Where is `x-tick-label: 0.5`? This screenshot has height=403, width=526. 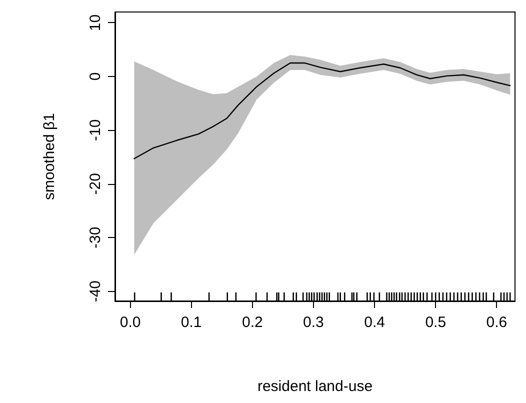 x-tick-label: 0.5 is located at coordinates (435, 322).